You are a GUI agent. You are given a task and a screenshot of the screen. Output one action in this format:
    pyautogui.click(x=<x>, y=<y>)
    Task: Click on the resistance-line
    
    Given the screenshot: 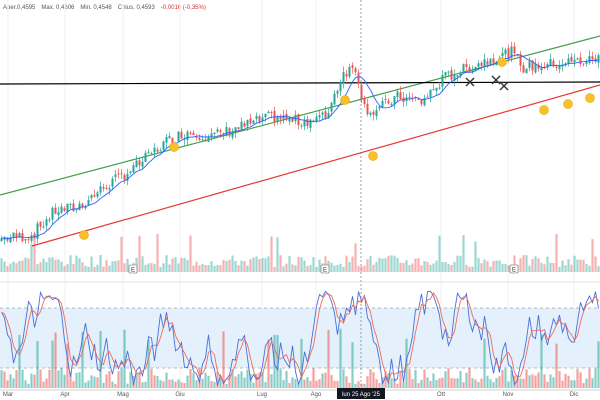 What is the action you would take?
    pyautogui.click(x=300, y=83)
    